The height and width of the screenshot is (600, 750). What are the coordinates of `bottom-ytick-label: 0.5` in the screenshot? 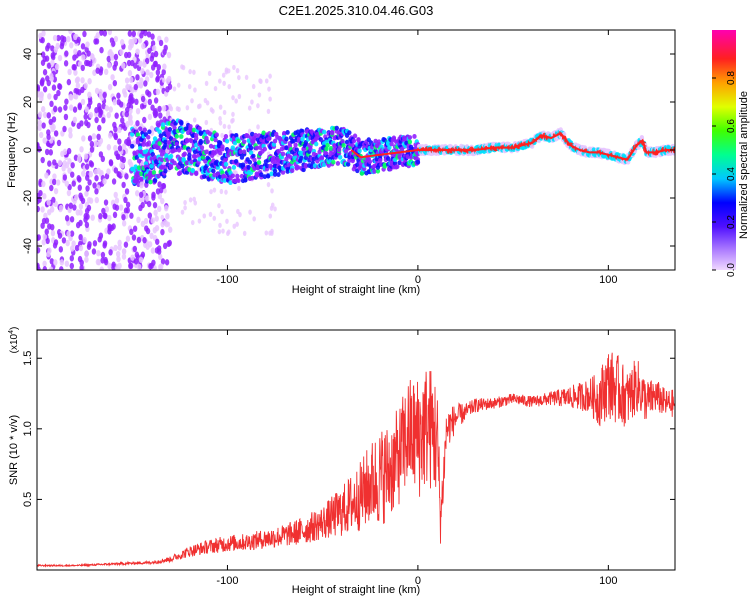 It's located at (28, 499).